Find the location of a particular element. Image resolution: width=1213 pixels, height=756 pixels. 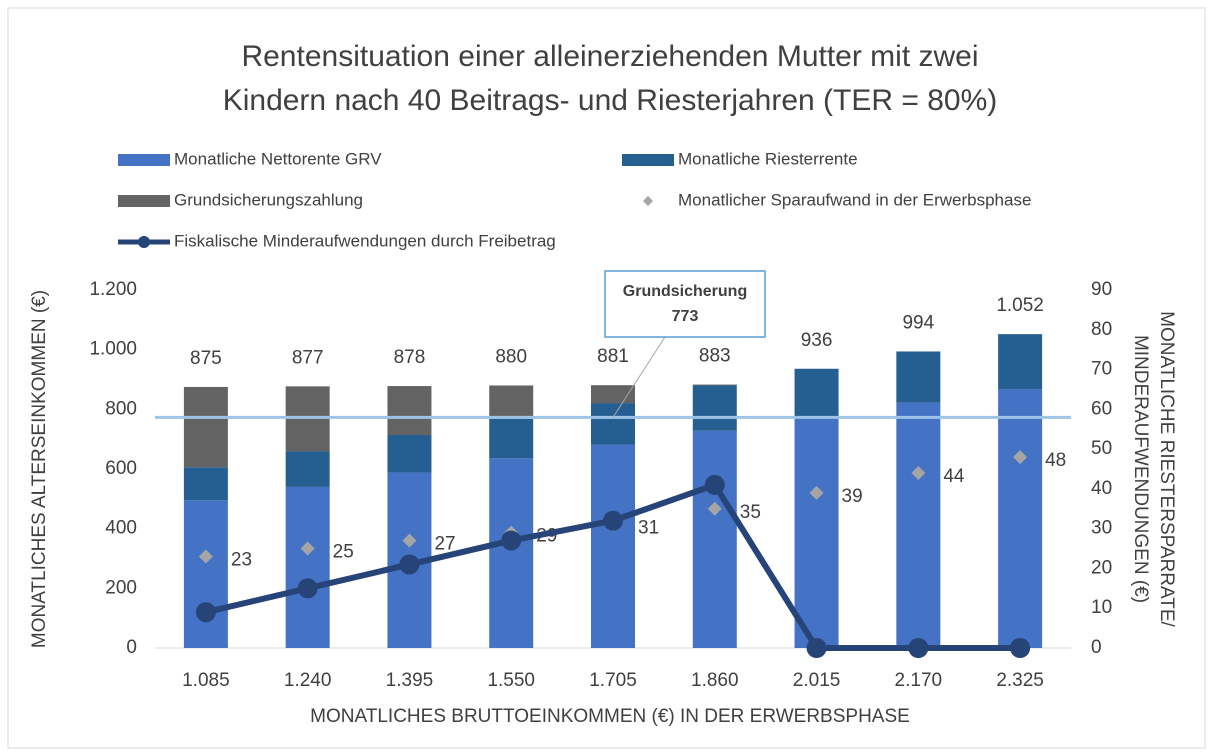

annotation-leader is located at coordinates (639, 377).